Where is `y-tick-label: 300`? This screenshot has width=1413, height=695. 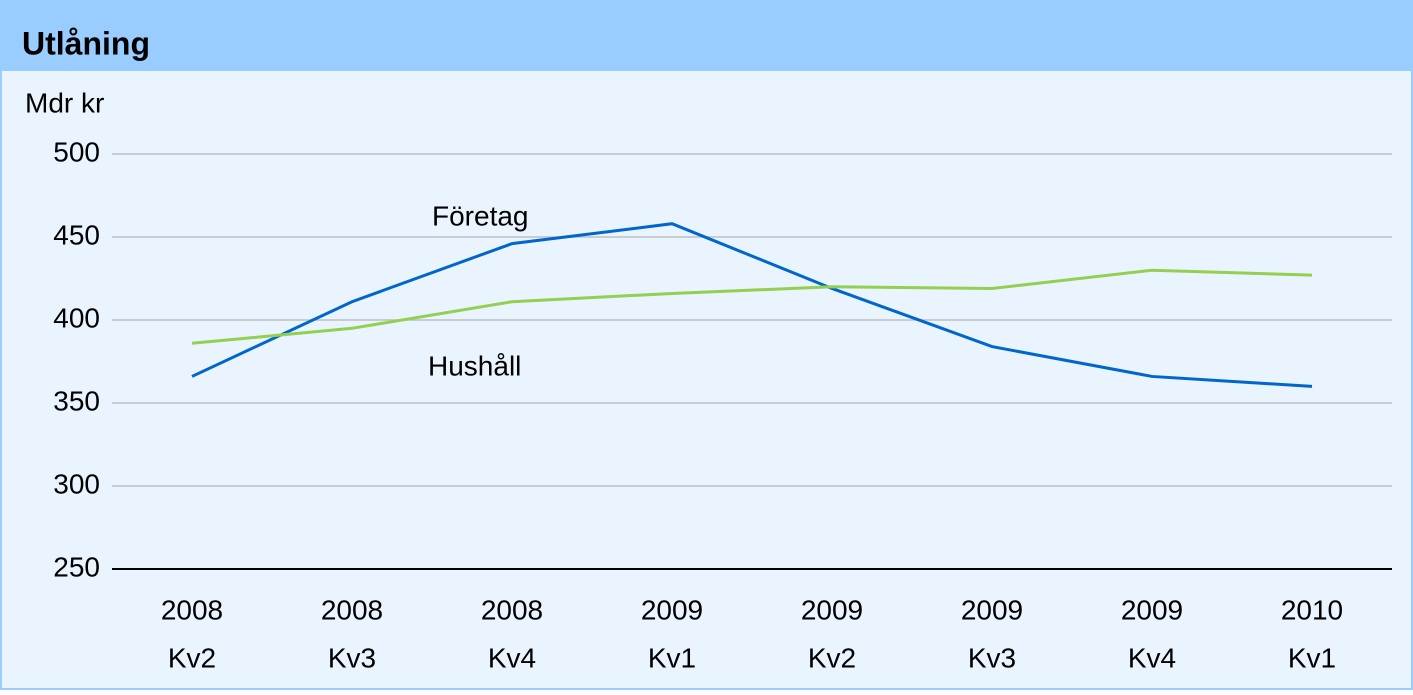 y-tick-label: 300 is located at coordinates (76, 483).